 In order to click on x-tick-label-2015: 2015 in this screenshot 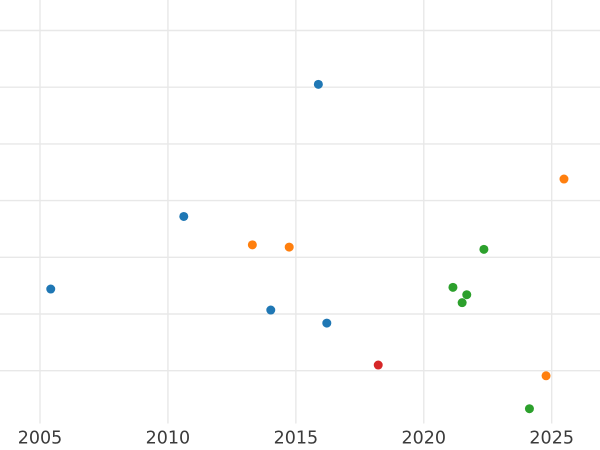, I will do `click(296, 439)`.